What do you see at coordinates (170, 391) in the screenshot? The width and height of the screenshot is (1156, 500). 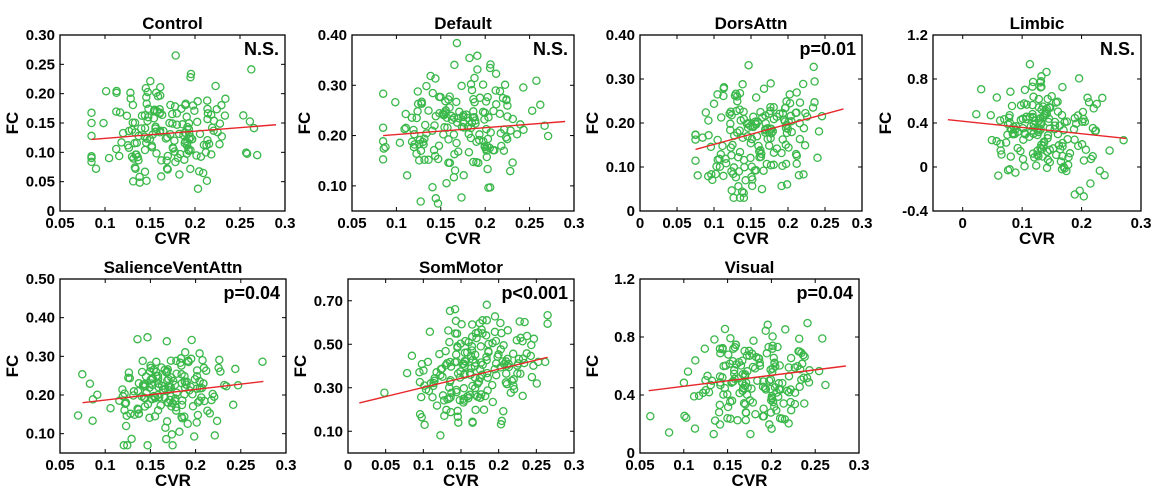 I see `scatter-points` at bounding box center [170, 391].